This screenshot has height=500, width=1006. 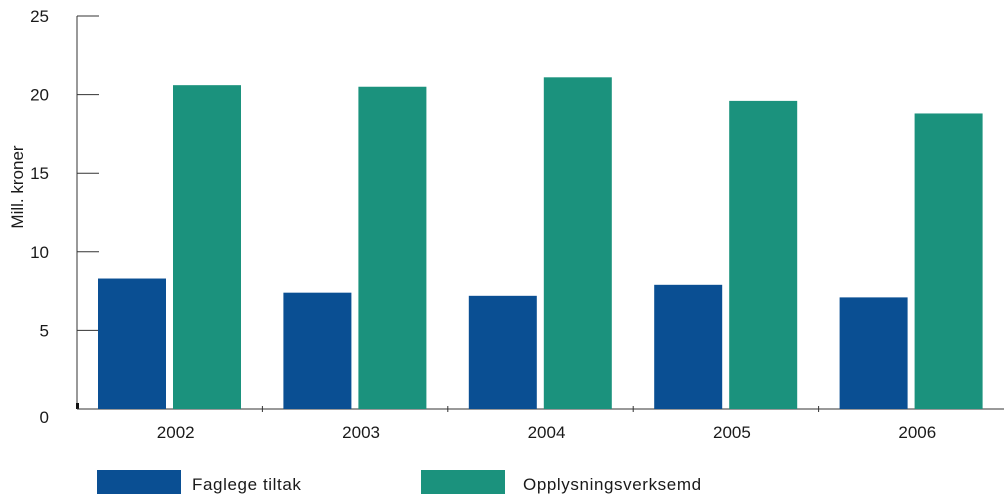 What do you see at coordinates (688, 346) in the screenshot?
I see `bar-faglege-tiltak-2005` at bounding box center [688, 346].